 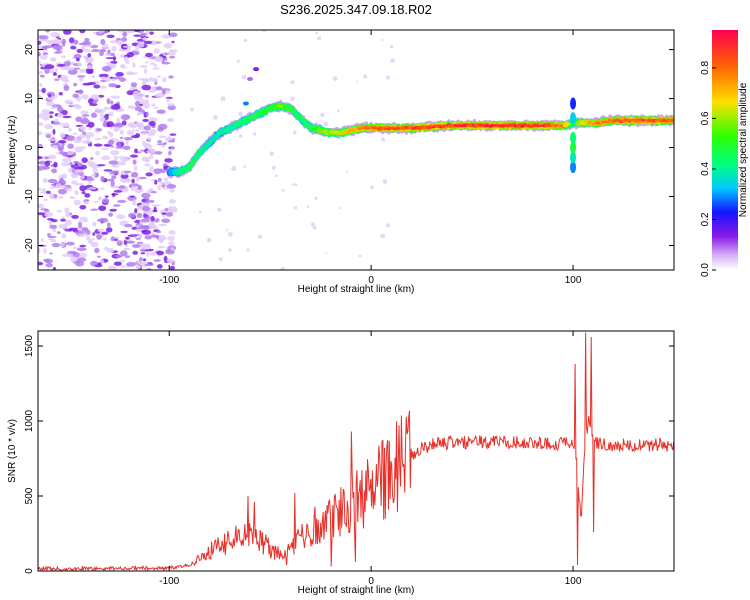 I want to click on ridge-stray-blob, so click(x=245, y=103).